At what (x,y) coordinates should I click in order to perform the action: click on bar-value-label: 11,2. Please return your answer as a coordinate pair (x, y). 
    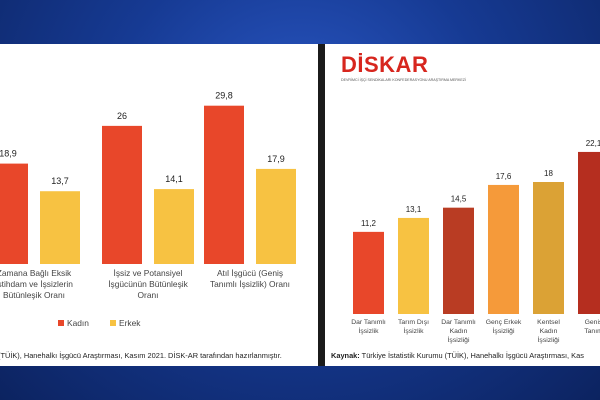
    Looking at the image, I should click on (369, 223).